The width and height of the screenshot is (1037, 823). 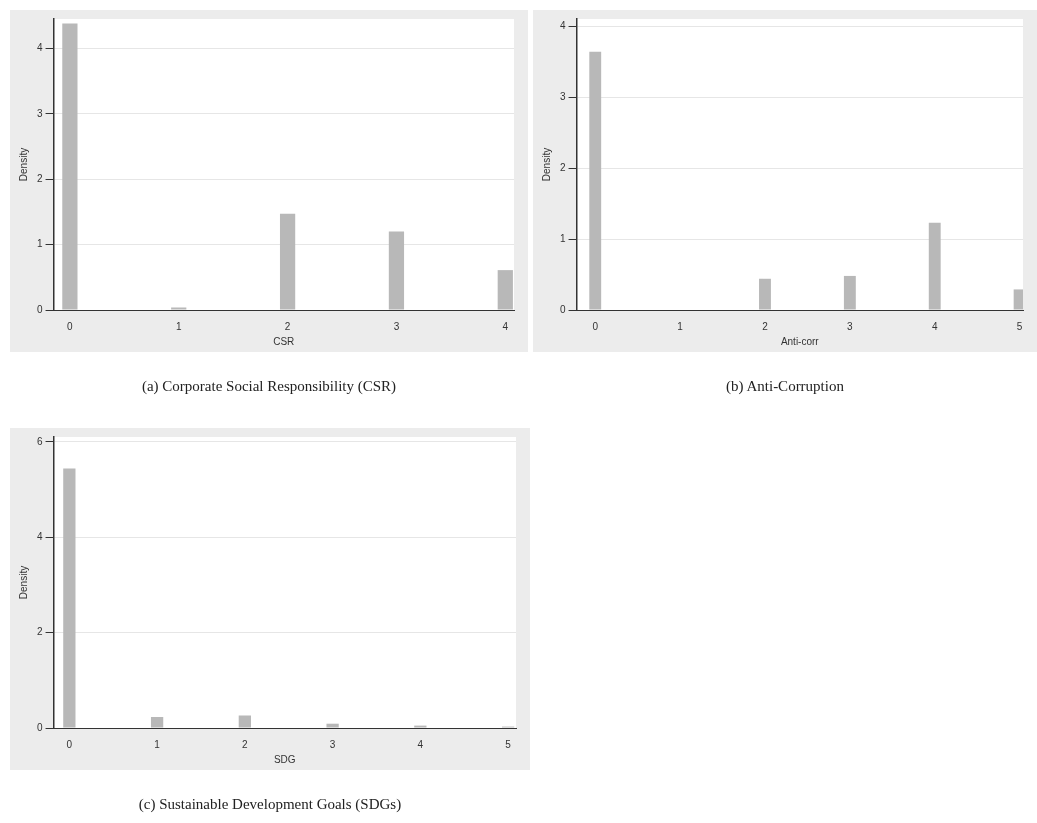 I want to click on text: (a) Corporate Social Responsibility (CSR), so click(x=269, y=386).